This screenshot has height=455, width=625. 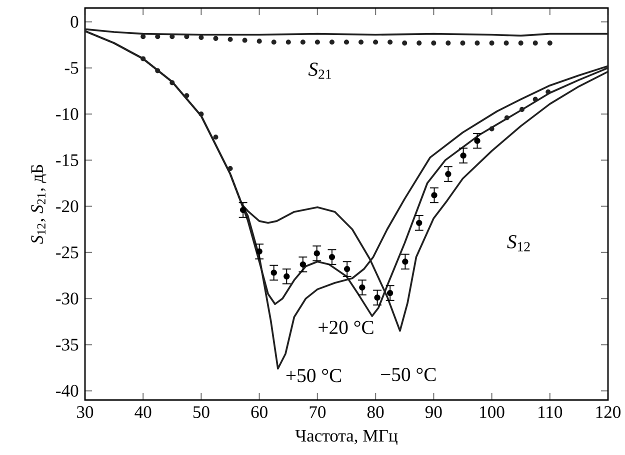 What do you see at coordinates (67, 298) in the screenshot?
I see `y-tick-label: -30` at bounding box center [67, 298].